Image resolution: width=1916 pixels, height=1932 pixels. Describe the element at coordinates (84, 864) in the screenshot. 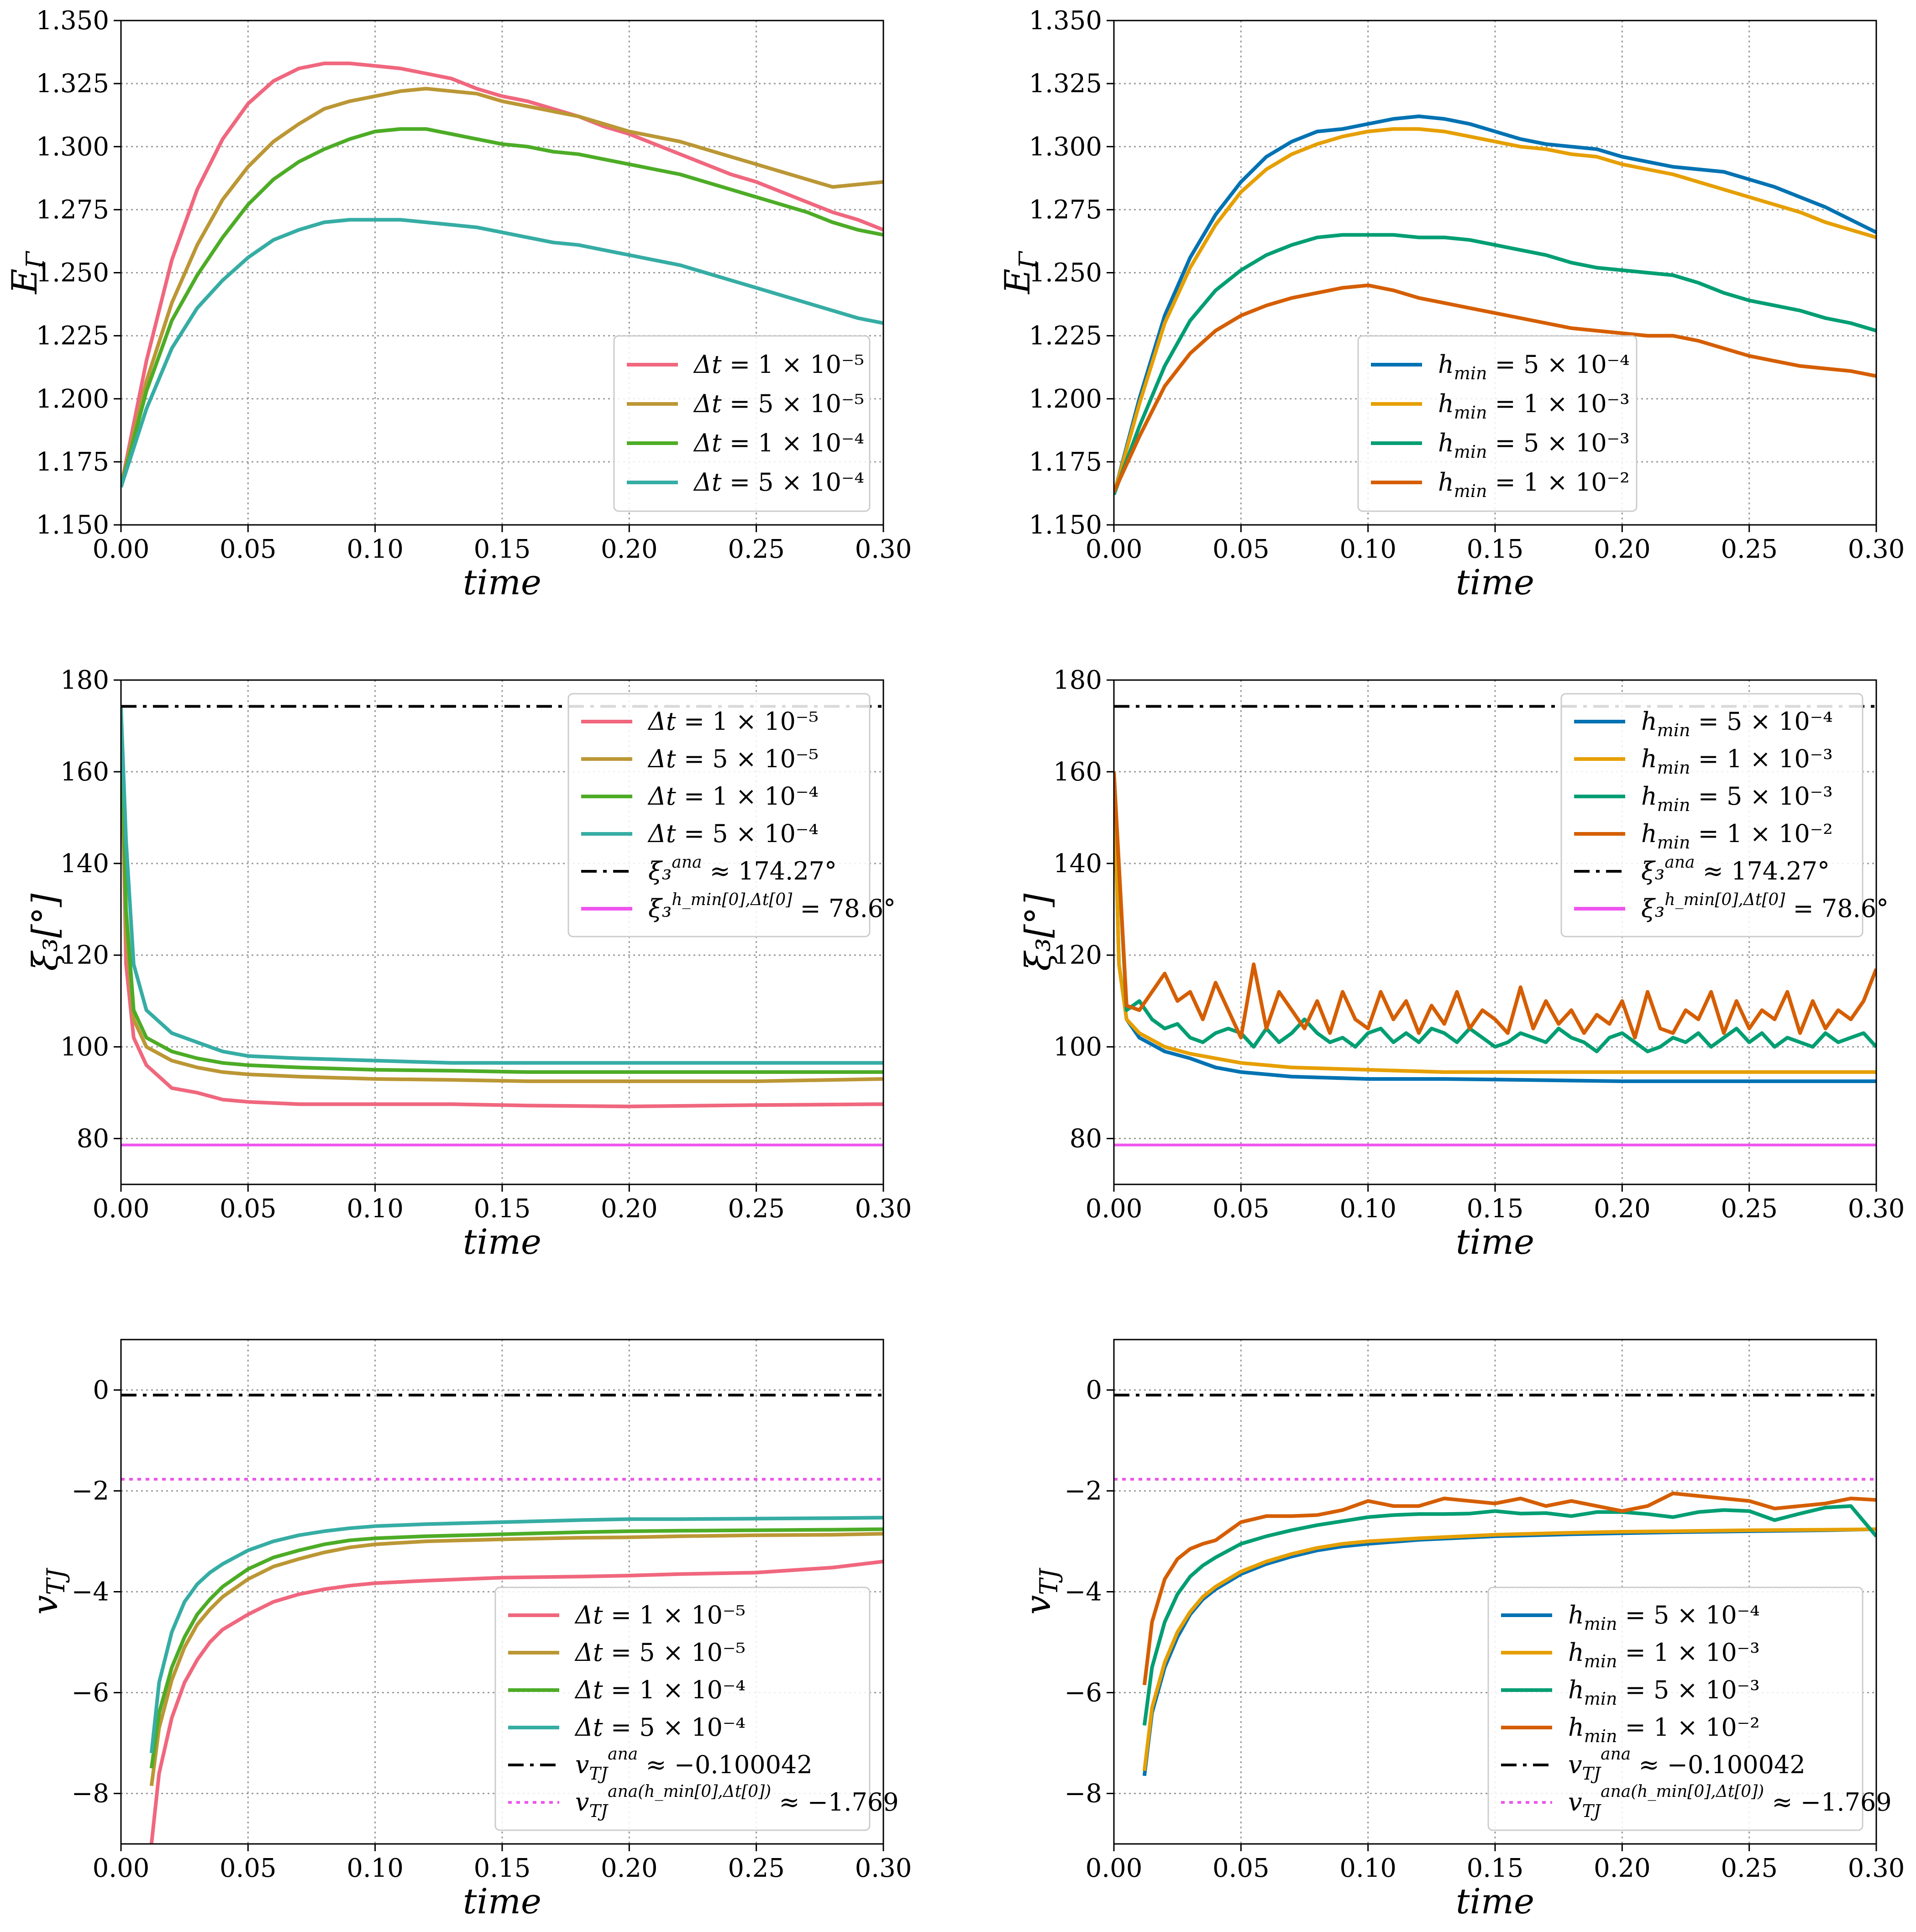

I see `y-tick-label: 140` at that location.